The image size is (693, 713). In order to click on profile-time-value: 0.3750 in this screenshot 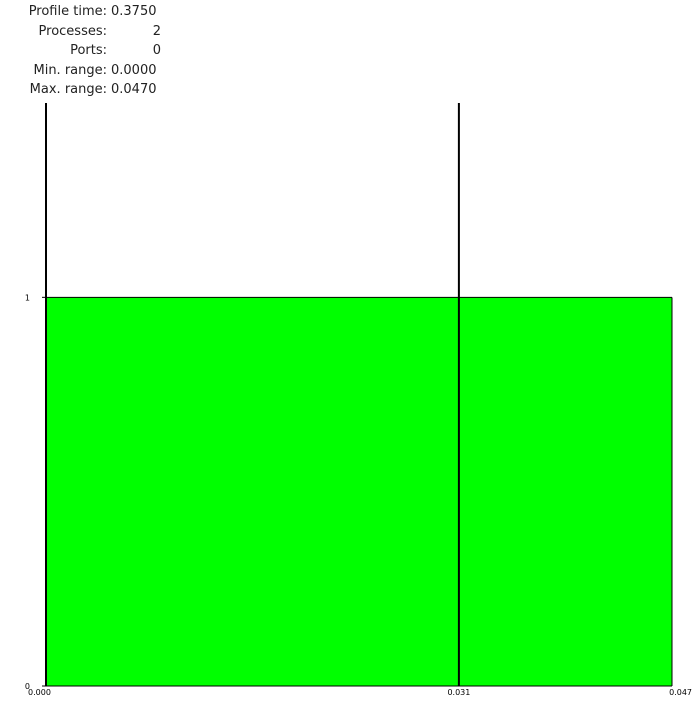, I will do `click(134, 11)`.